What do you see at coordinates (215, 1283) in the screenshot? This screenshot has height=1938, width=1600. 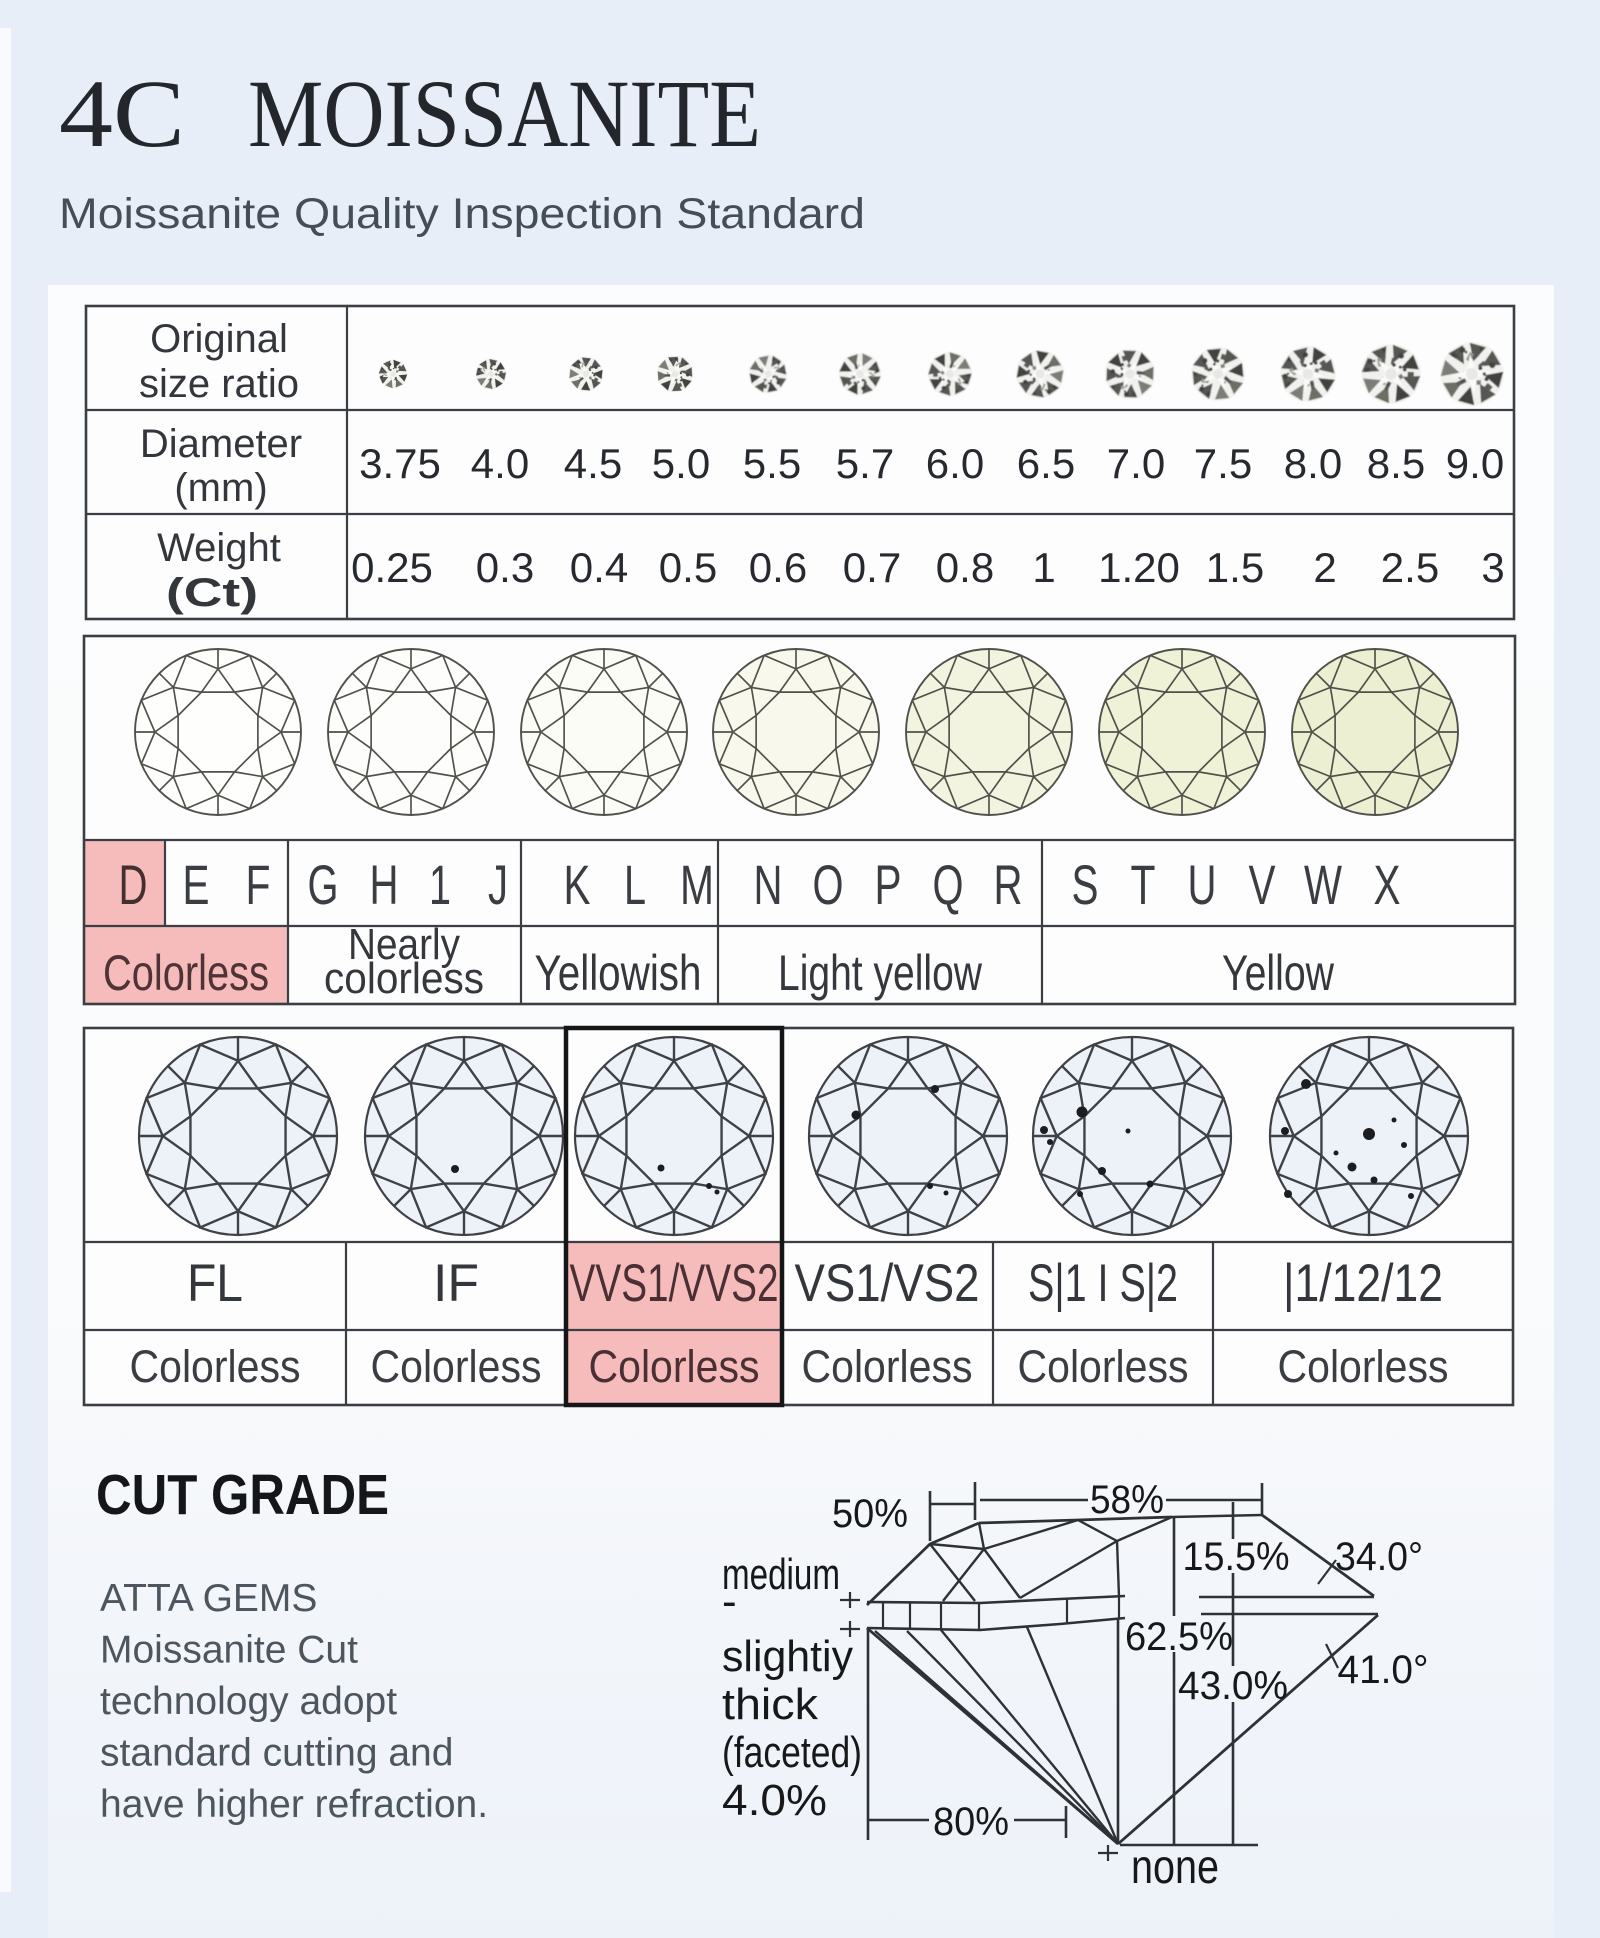 I see `svg-text: FL` at bounding box center [215, 1283].